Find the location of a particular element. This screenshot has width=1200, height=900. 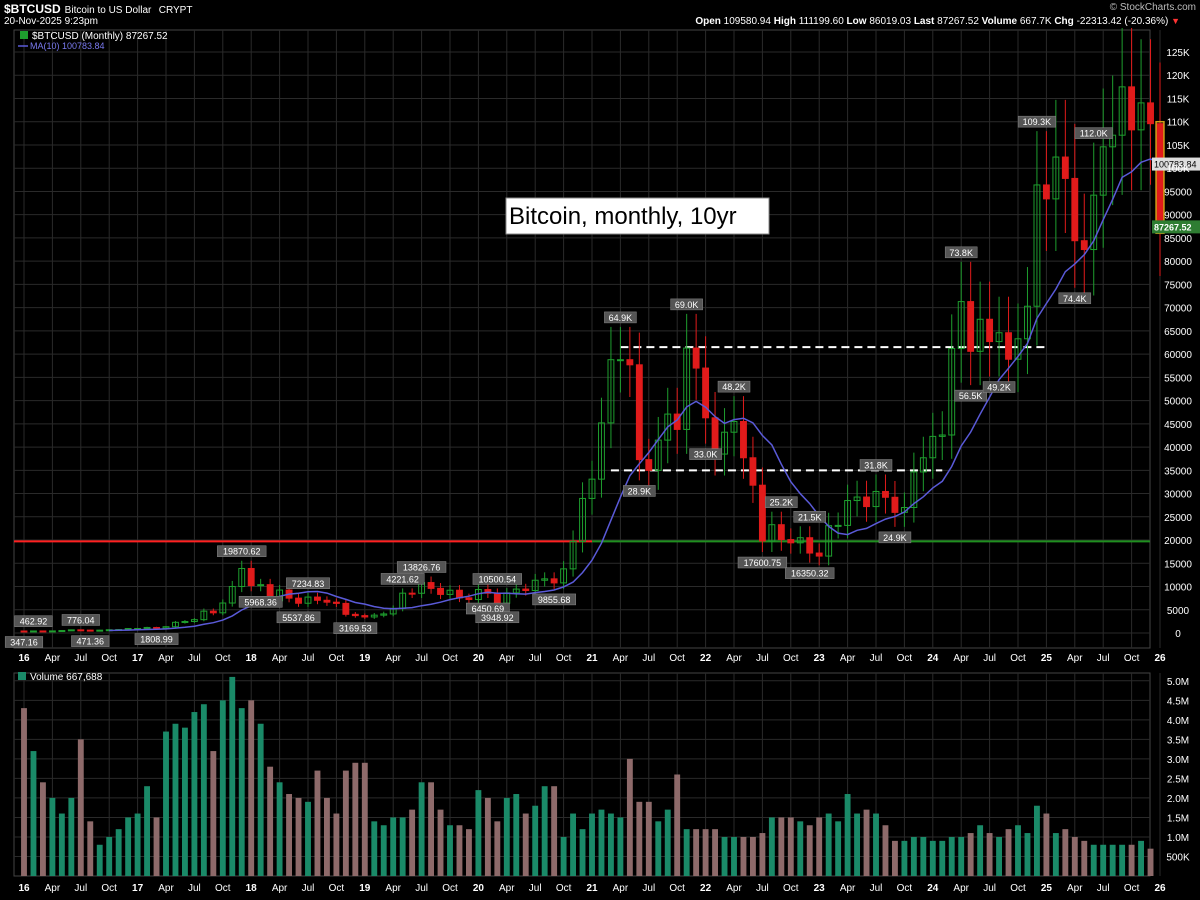

chg-label: Chg is located at coordinates (1064, 21).